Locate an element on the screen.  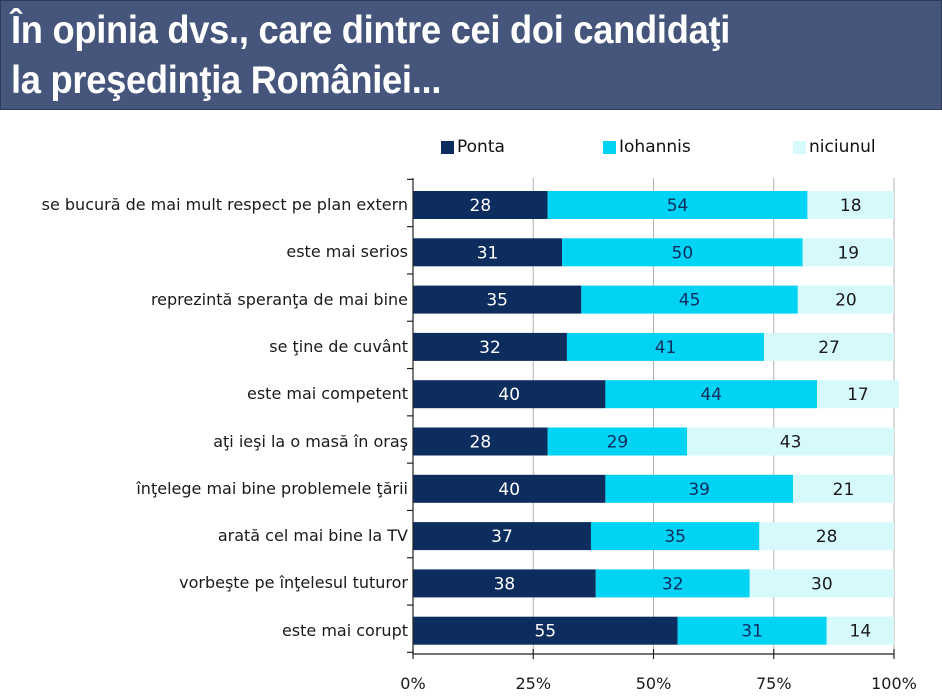
data-label-iohannis: 32 is located at coordinates (673, 584).